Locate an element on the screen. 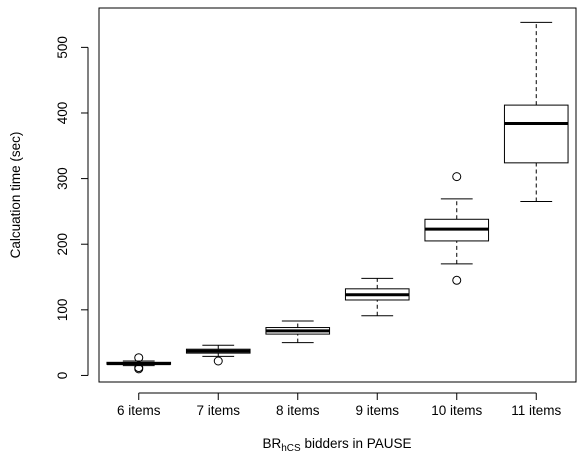  y-tick-label: 500 is located at coordinates (62, 47).